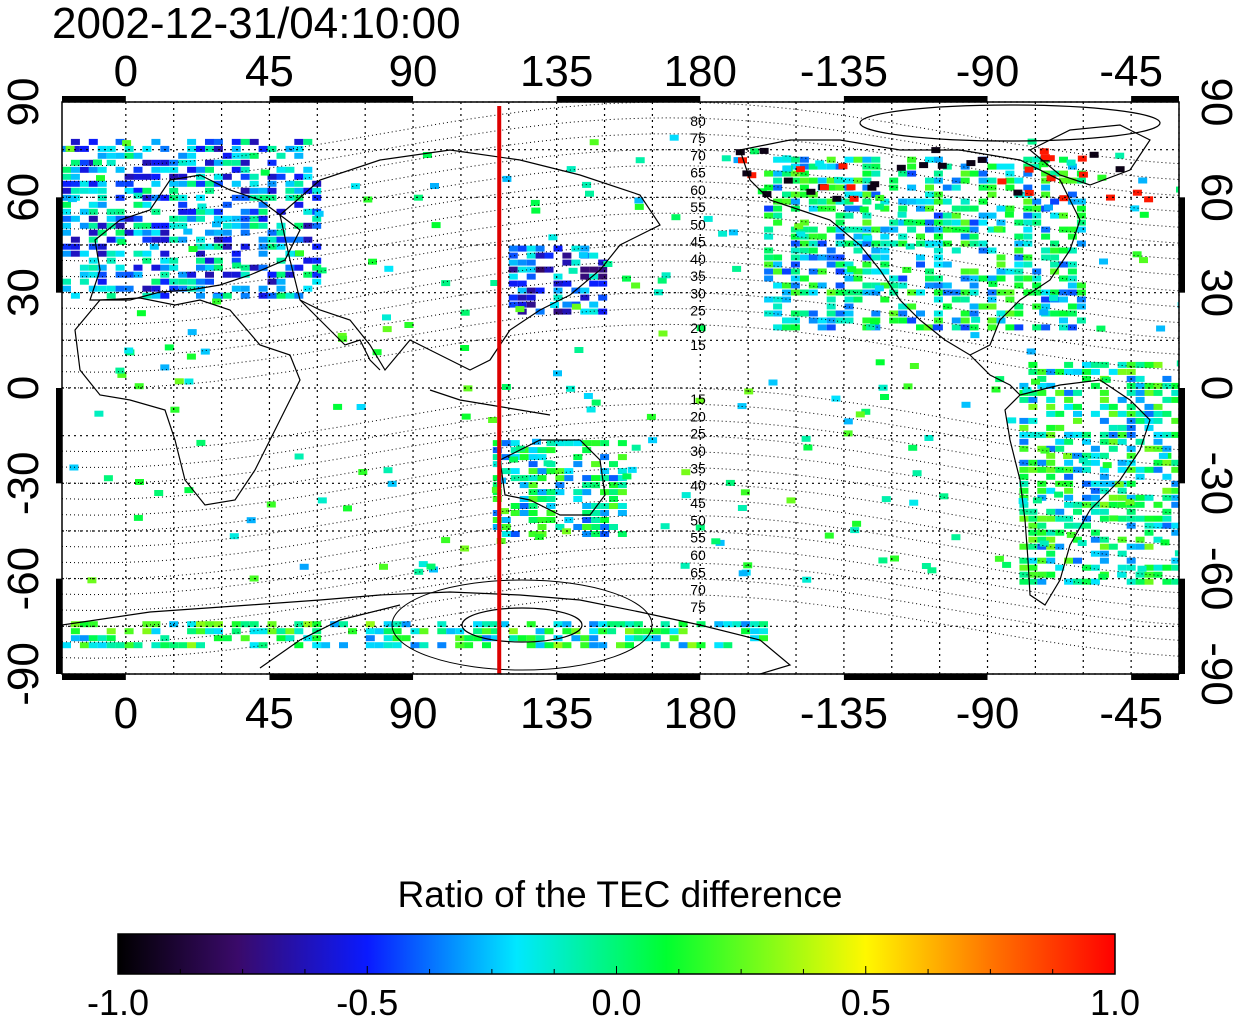 The width and height of the screenshot is (1240, 1024). Describe the element at coordinates (698, 503) in the screenshot. I see `contour-label: 45` at that location.